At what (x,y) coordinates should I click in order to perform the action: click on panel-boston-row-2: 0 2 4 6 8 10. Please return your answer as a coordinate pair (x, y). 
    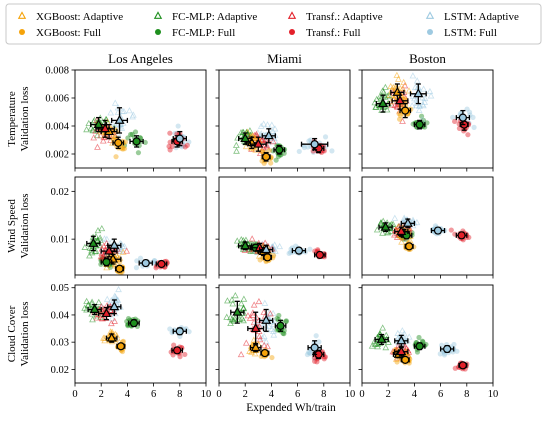
    Looking at the image, I should click on (428, 342).